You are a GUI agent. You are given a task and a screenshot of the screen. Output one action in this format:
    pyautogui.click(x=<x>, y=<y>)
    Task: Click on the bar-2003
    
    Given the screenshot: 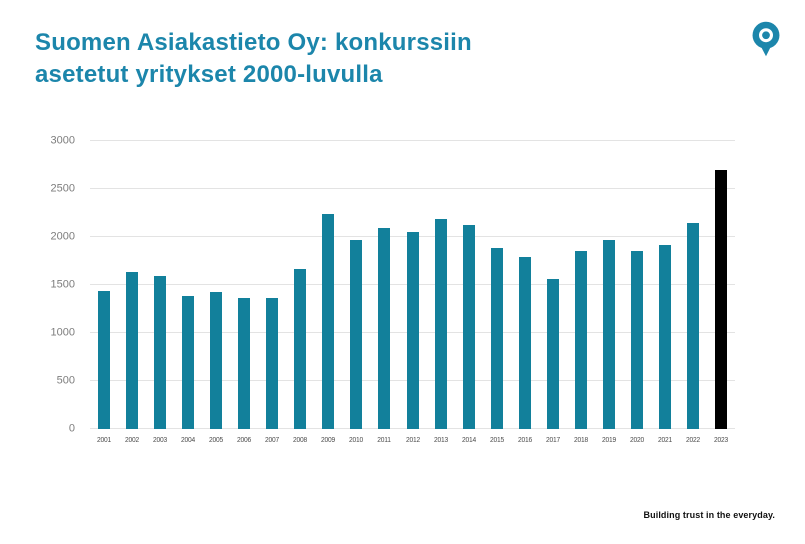 What is the action you would take?
    pyautogui.click(x=160, y=352)
    